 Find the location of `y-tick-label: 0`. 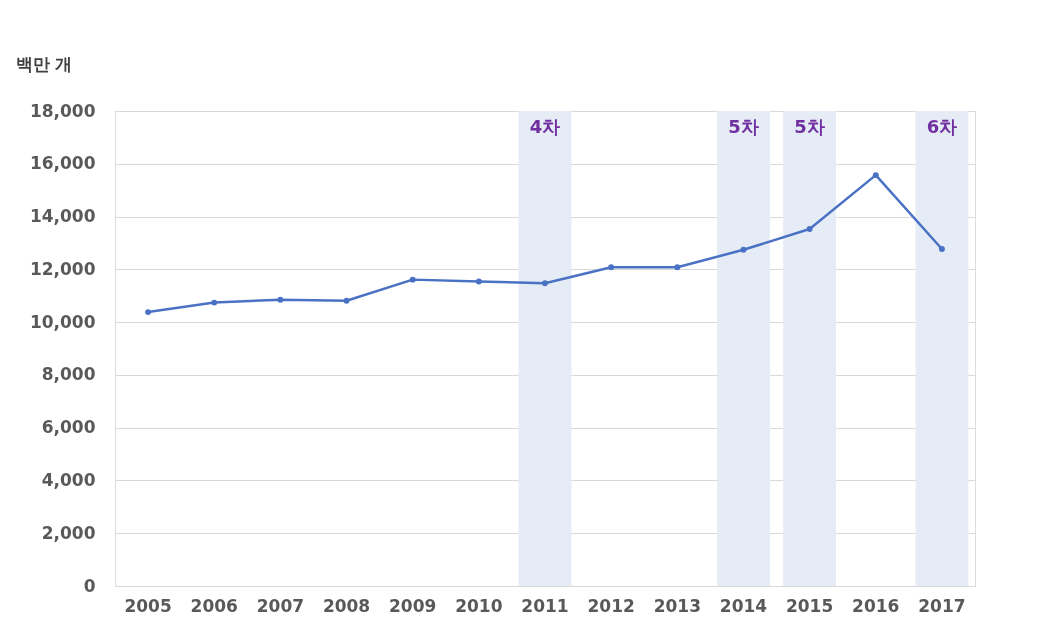

y-tick-label: 0 is located at coordinates (89, 585).